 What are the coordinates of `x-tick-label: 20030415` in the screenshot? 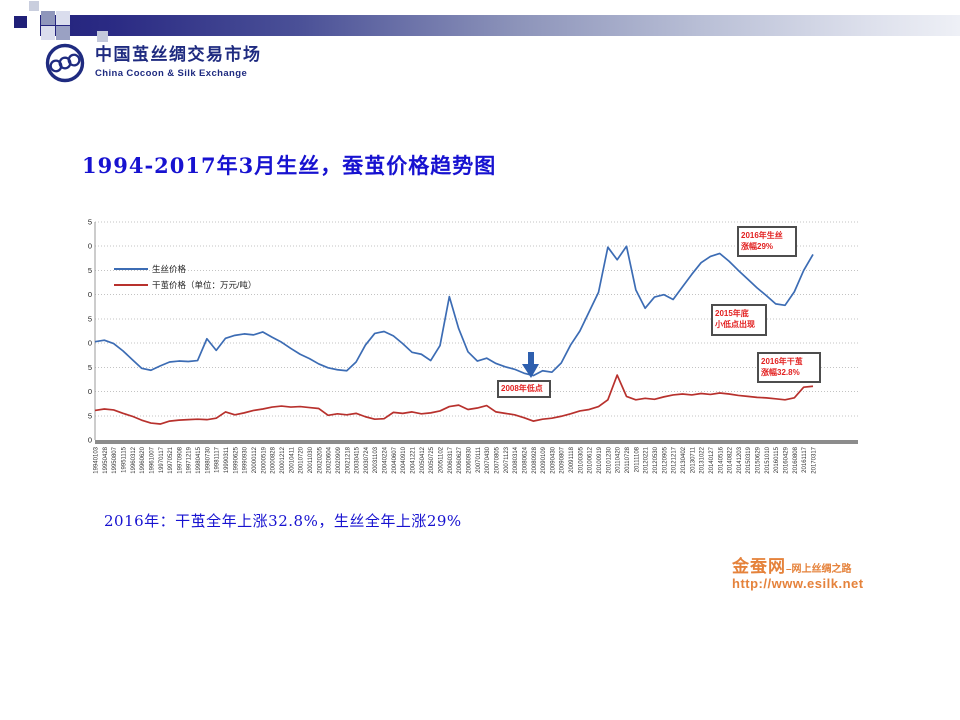 It's located at (358, 459).